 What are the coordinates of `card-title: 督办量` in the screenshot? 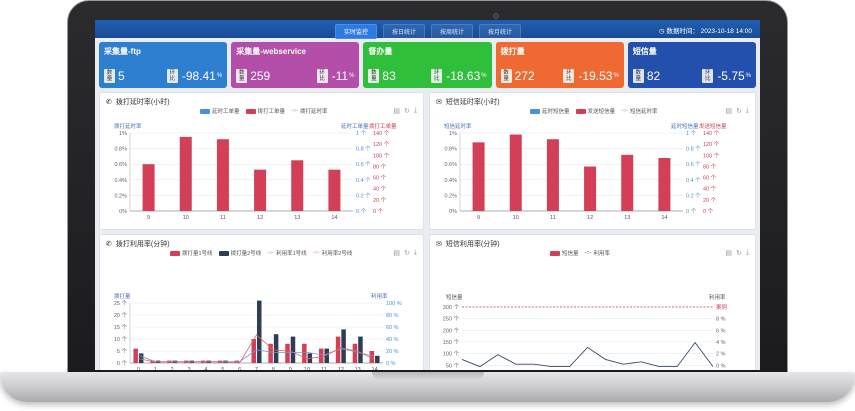 It's located at (380, 51).